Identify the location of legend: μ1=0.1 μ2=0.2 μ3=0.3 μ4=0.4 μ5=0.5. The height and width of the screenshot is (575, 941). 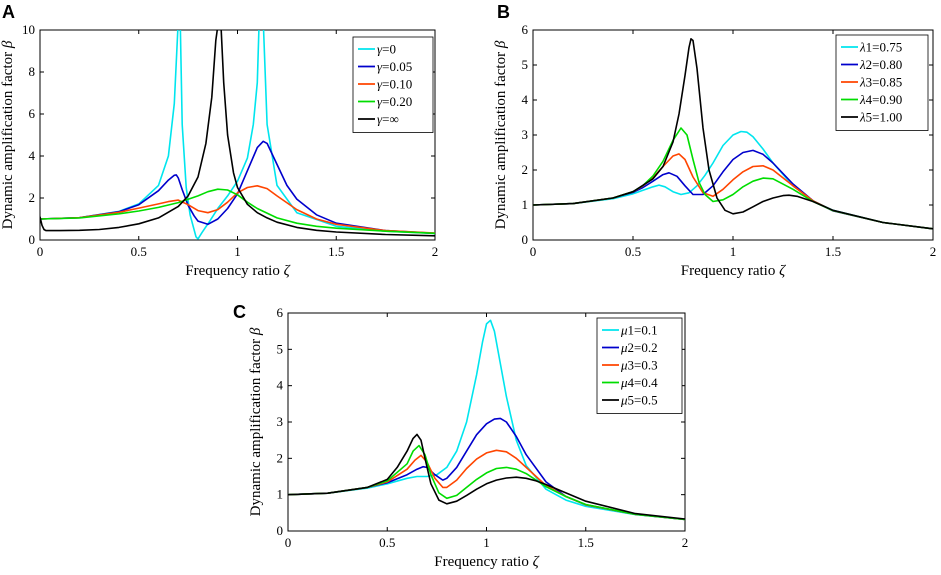
(639, 365).